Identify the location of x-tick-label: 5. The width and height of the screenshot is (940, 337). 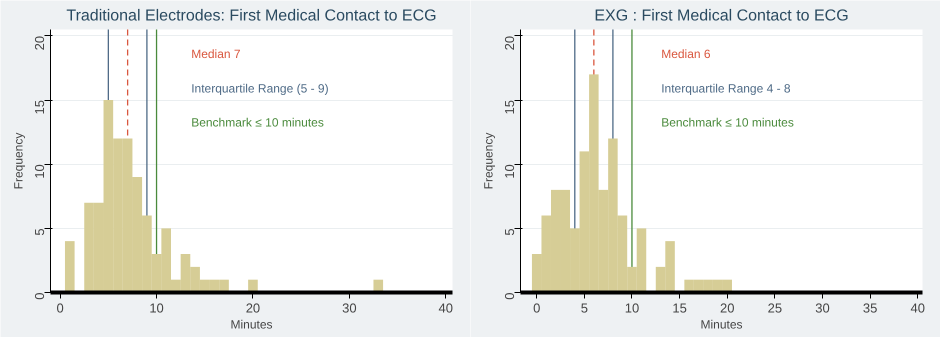
(584, 308).